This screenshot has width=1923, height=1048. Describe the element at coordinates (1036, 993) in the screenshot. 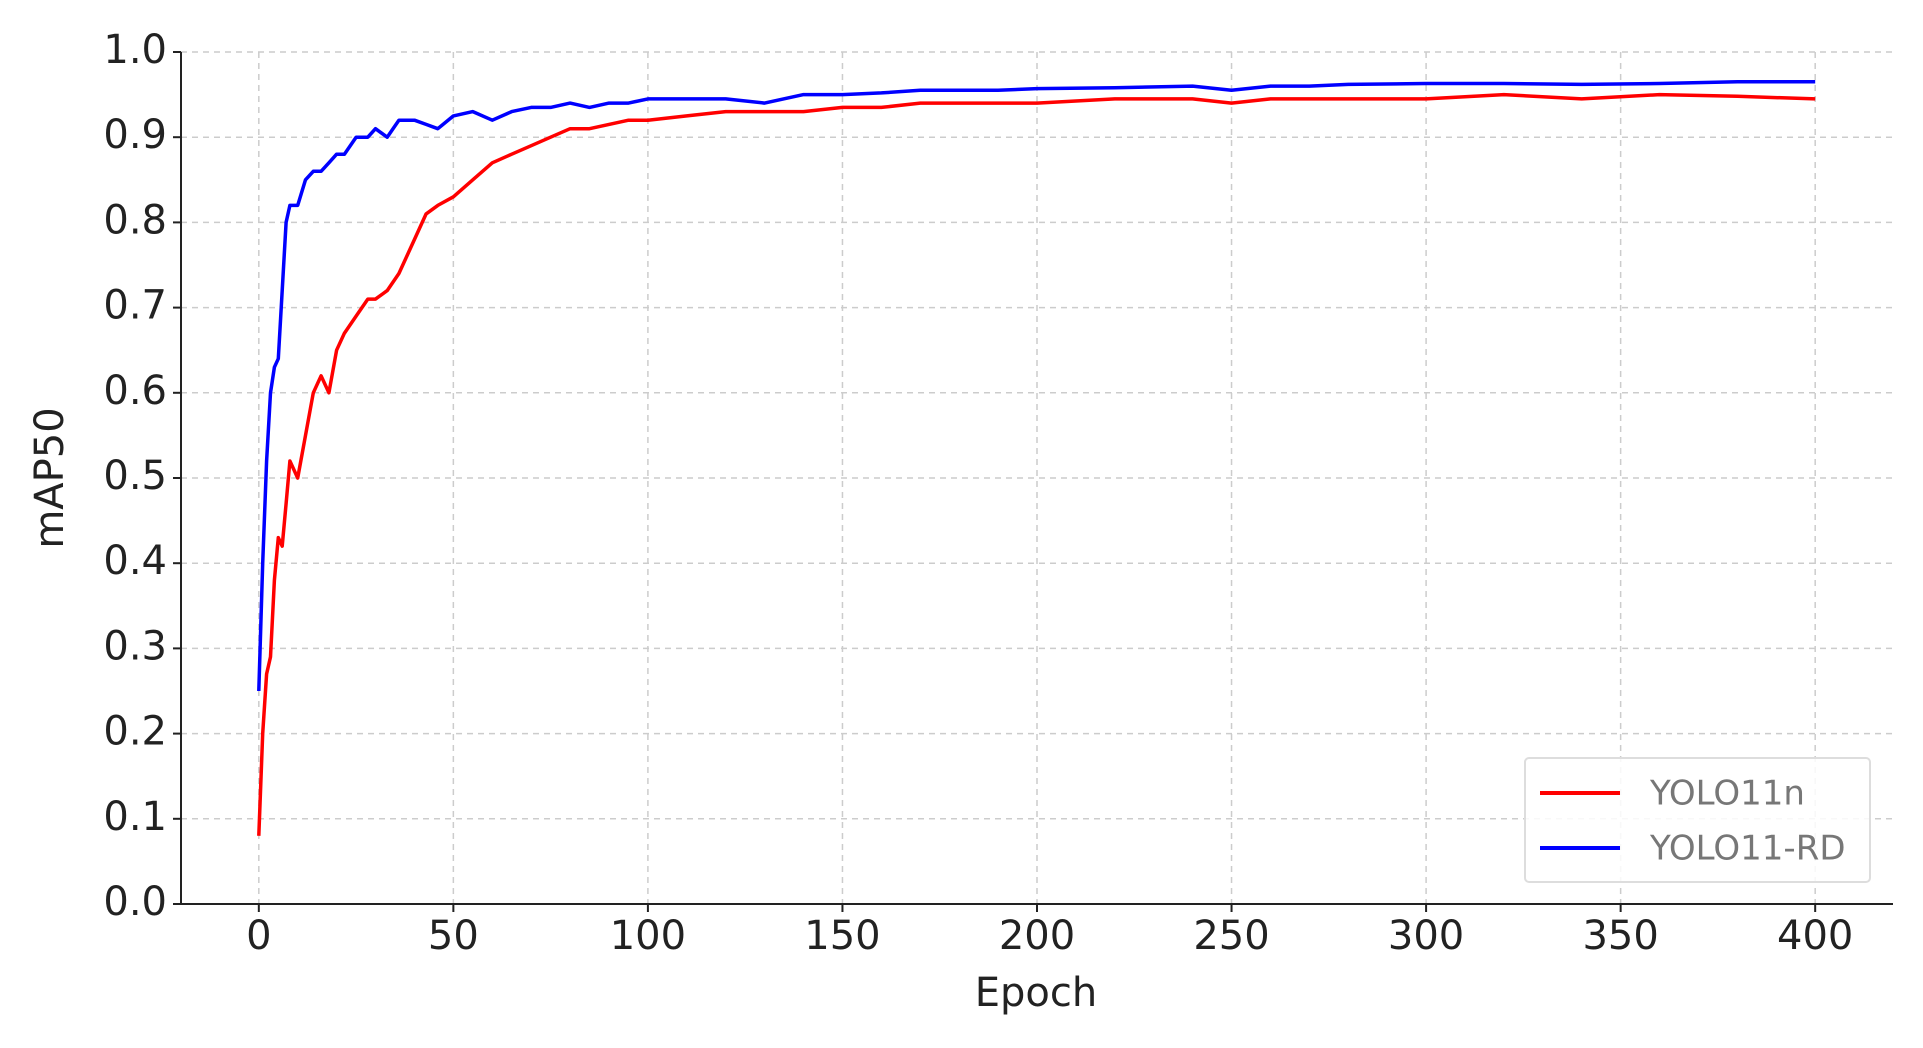

I see `x-axis-label: Epoch` at that location.